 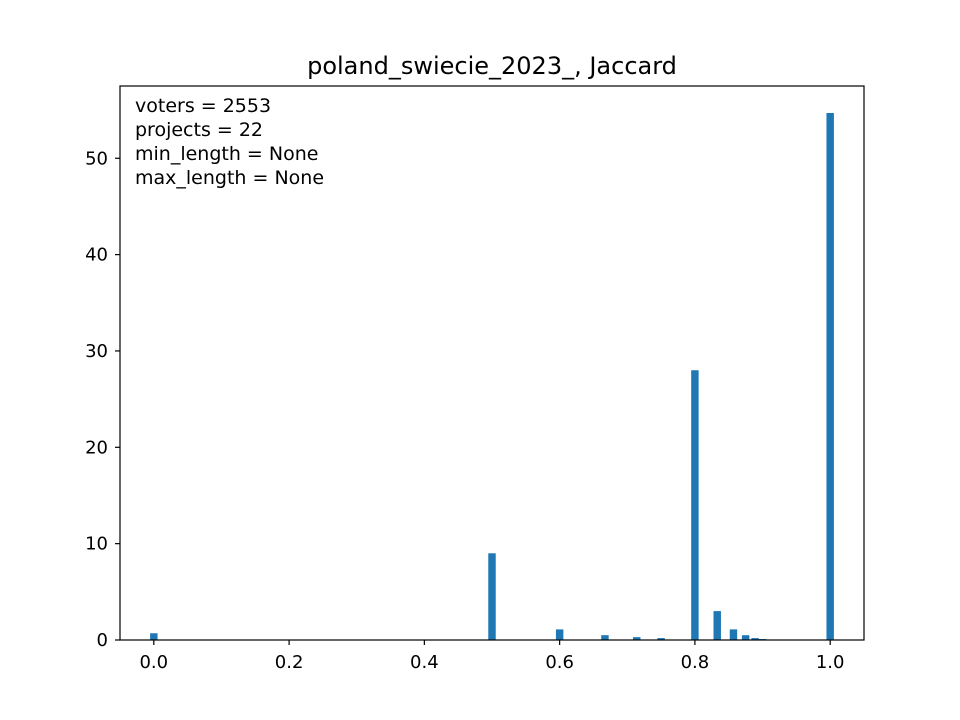 I want to click on y-tick-label-1: 10, so click(x=96, y=544).